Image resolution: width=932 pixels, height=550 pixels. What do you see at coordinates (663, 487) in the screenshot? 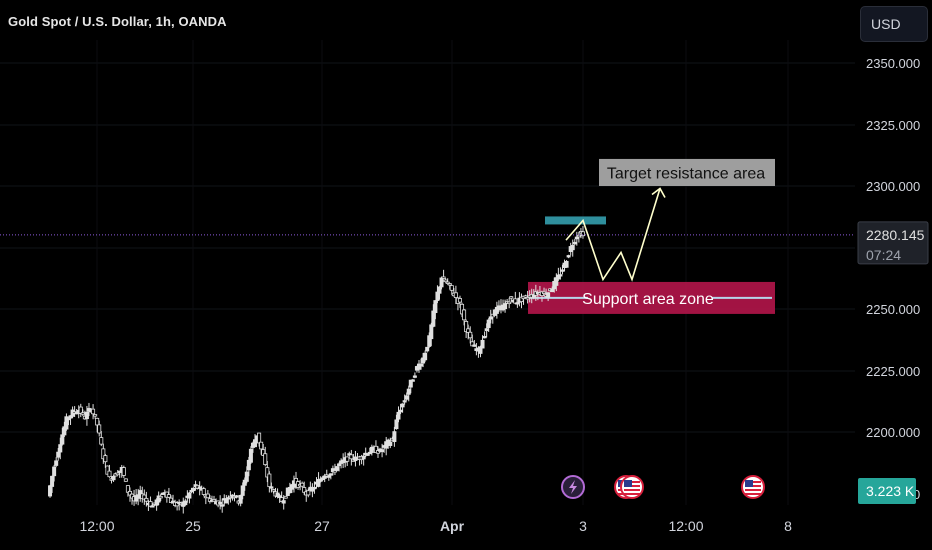
I see `event-markers` at bounding box center [663, 487].